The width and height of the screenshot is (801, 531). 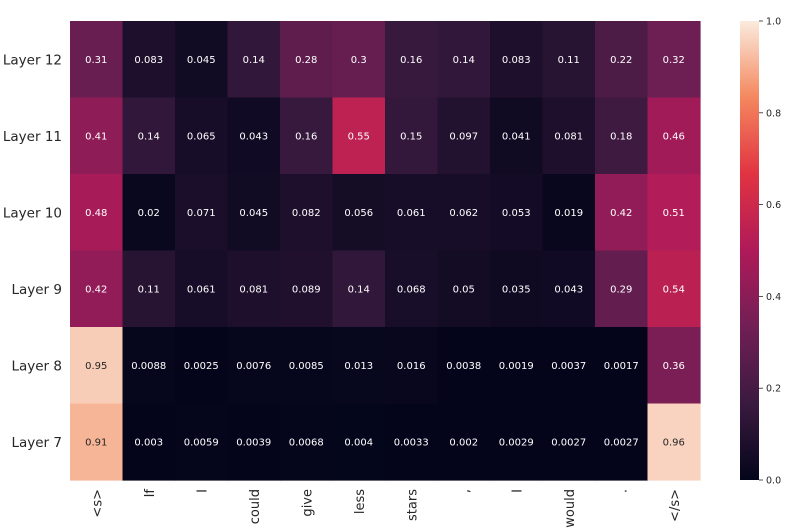 I want to click on colorbar-tick-label: 0.0, so click(x=773, y=481).